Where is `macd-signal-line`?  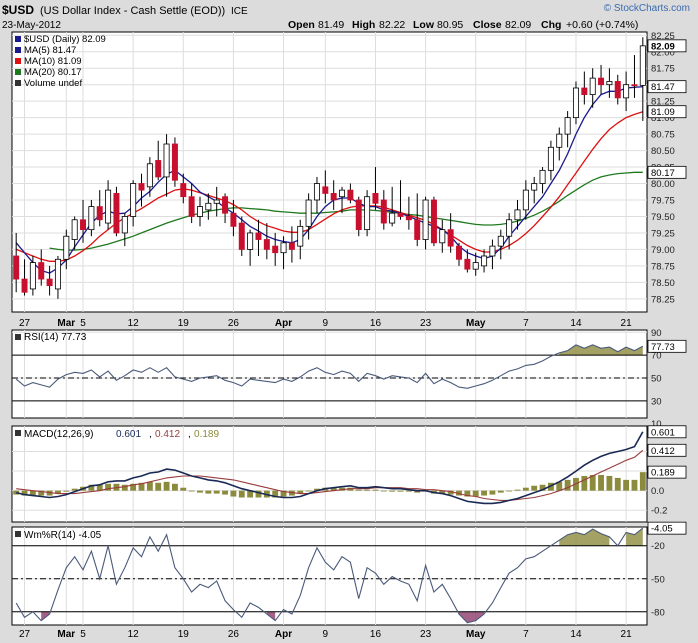
macd-signal-line is located at coordinates (330, 475).